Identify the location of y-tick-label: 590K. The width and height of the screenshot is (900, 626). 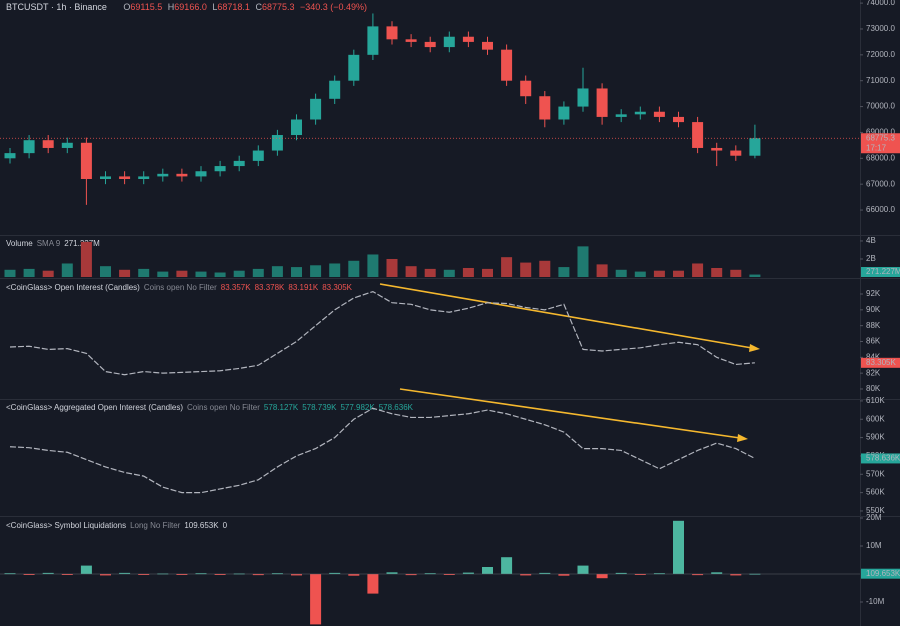
(875, 437).